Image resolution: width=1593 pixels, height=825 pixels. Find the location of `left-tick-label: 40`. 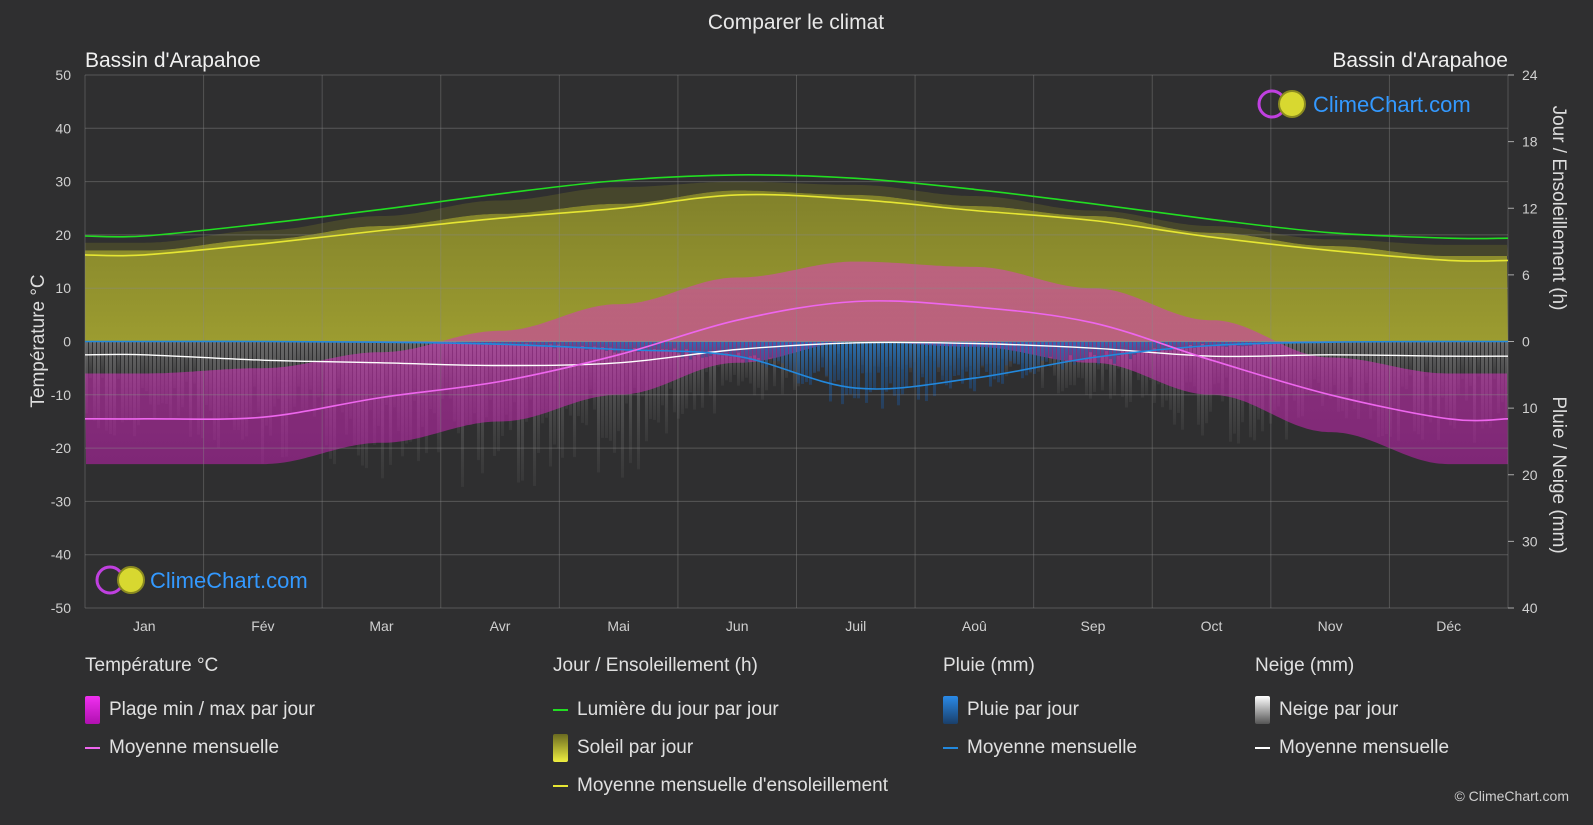

left-tick-label: 40 is located at coordinates (63, 128).